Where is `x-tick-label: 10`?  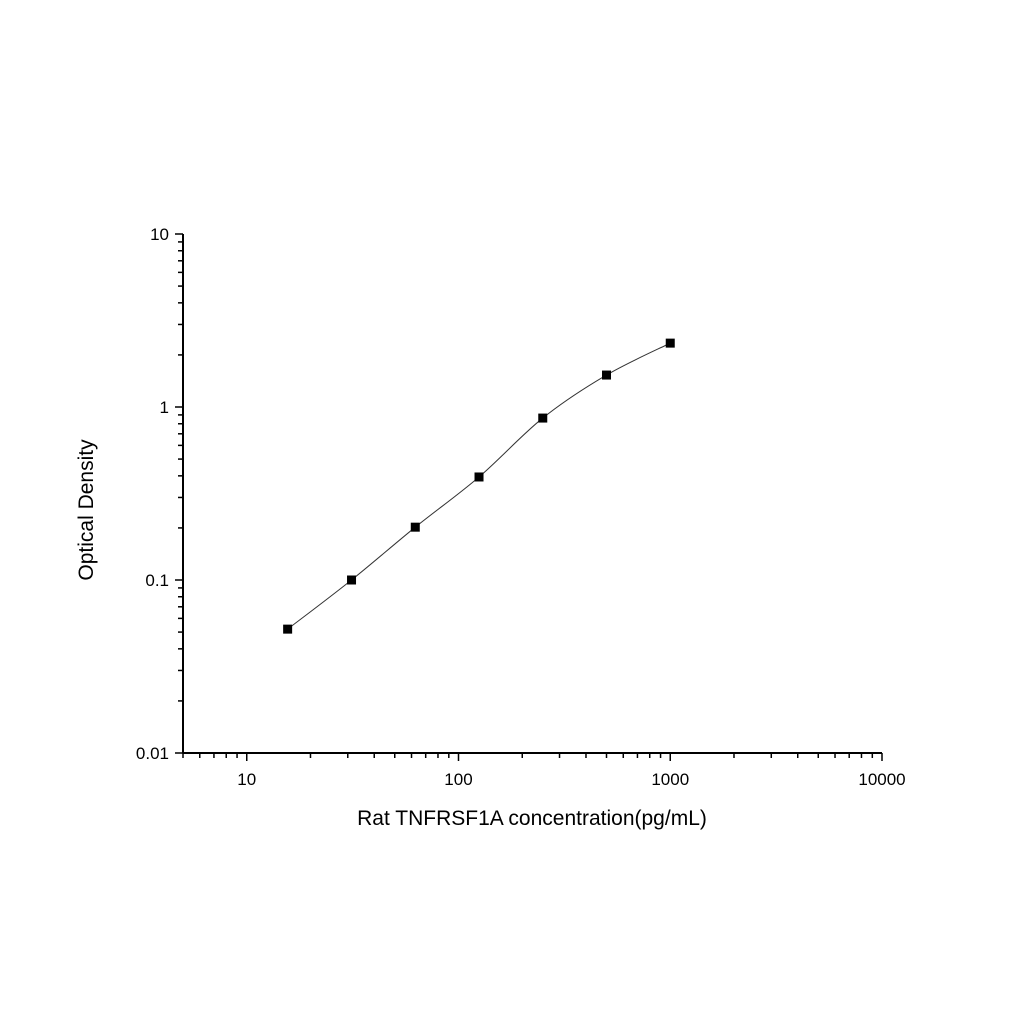 x-tick-label: 10 is located at coordinates (246, 779).